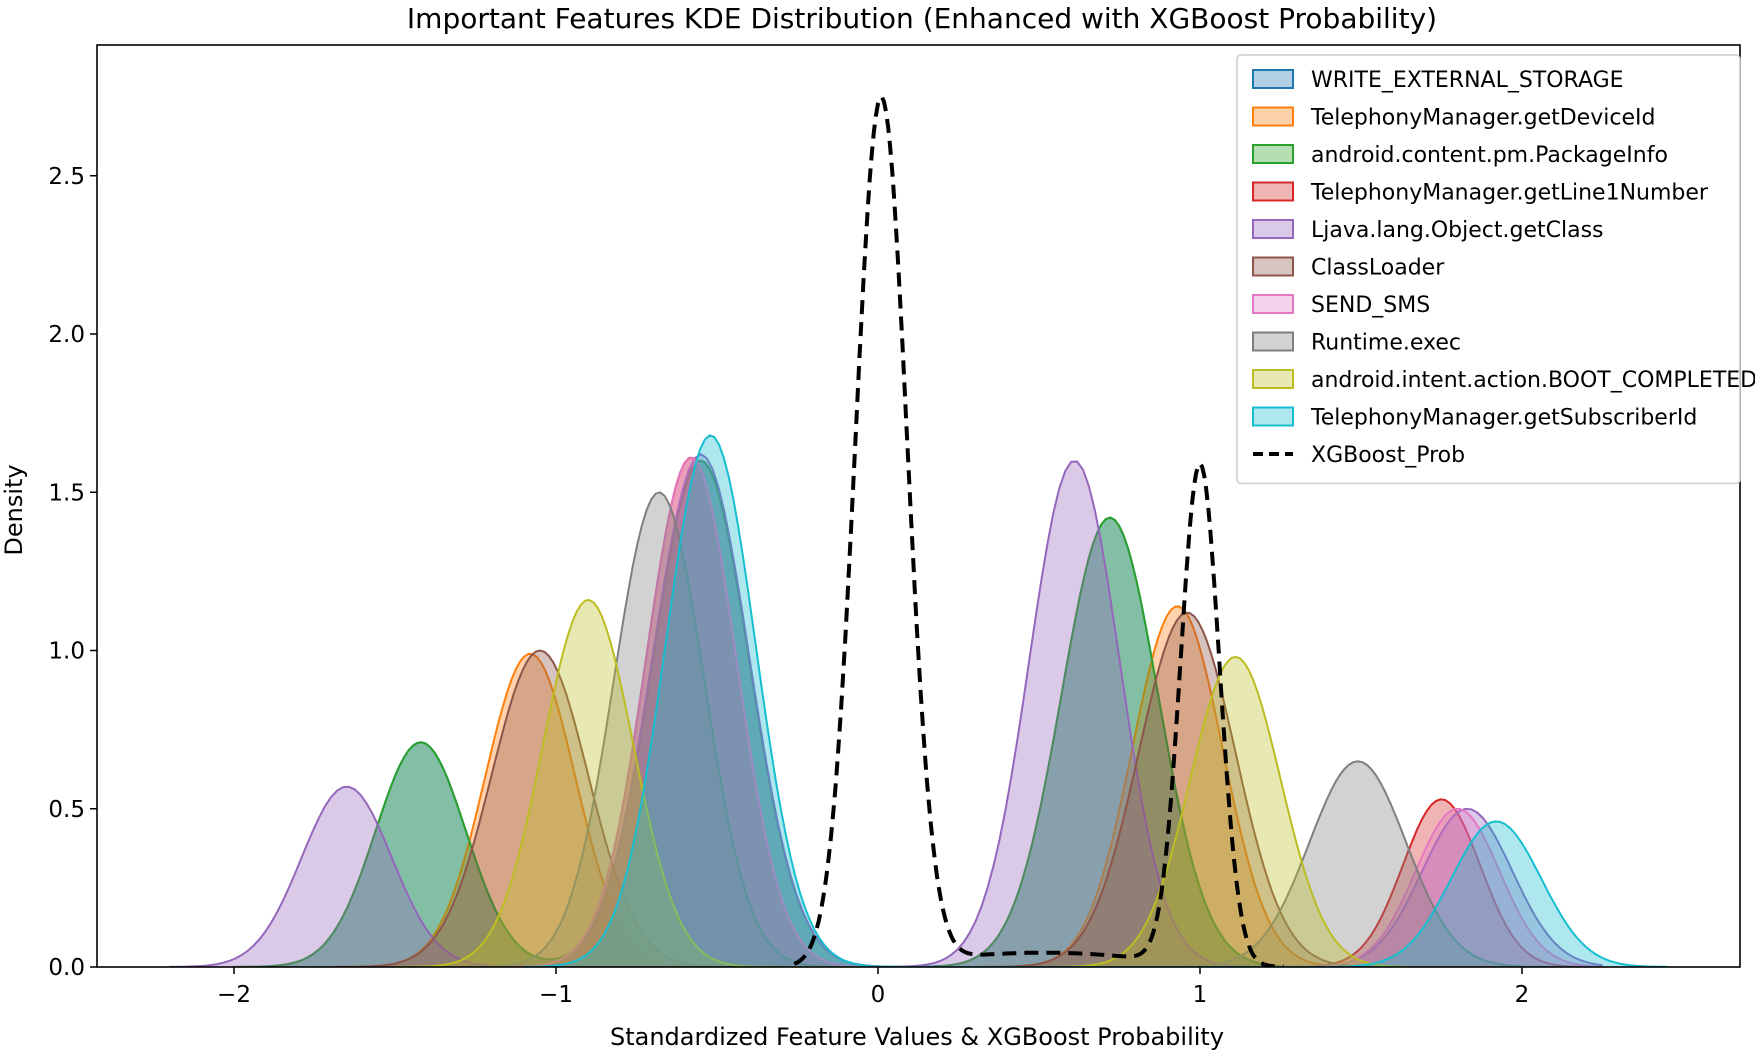 This screenshot has width=1755, height=1058. What do you see at coordinates (1200, 995) in the screenshot?
I see `x-tick-label: 1` at bounding box center [1200, 995].